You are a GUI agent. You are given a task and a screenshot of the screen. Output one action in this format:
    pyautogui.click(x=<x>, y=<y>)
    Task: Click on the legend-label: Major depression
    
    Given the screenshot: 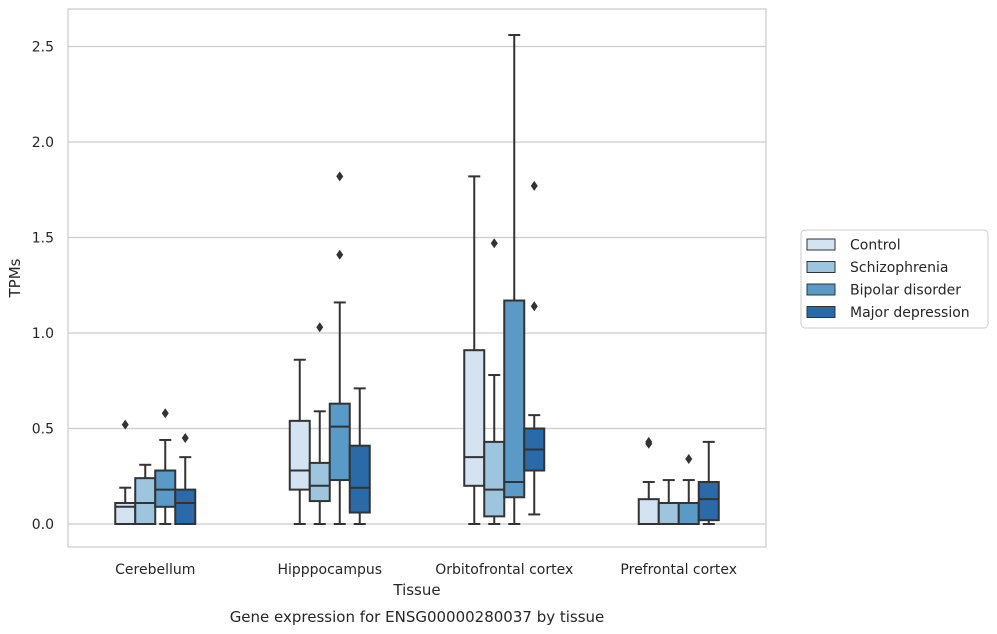 What is the action you would take?
    pyautogui.click(x=910, y=313)
    